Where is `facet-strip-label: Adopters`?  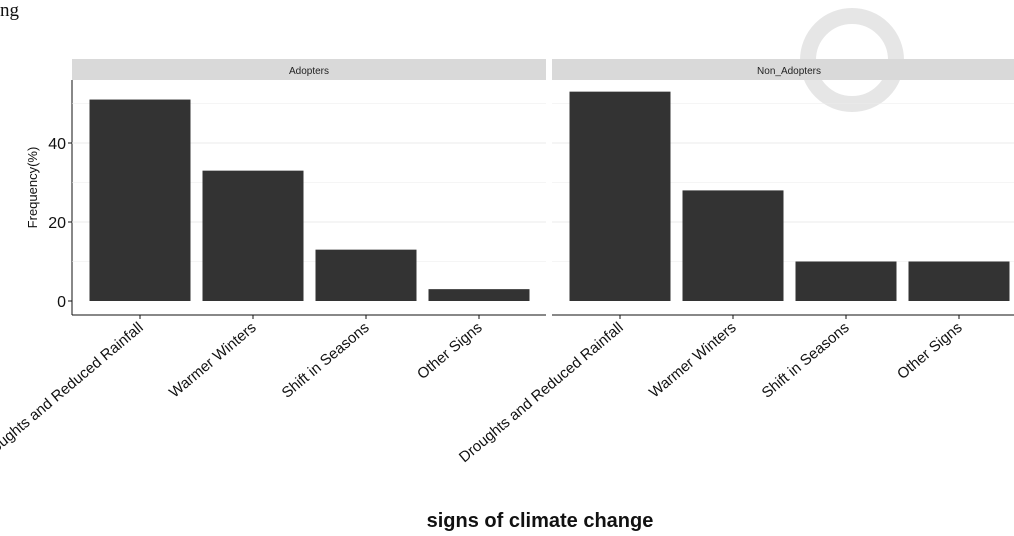
facet-strip-label: Adopters is located at coordinates (309, 71).